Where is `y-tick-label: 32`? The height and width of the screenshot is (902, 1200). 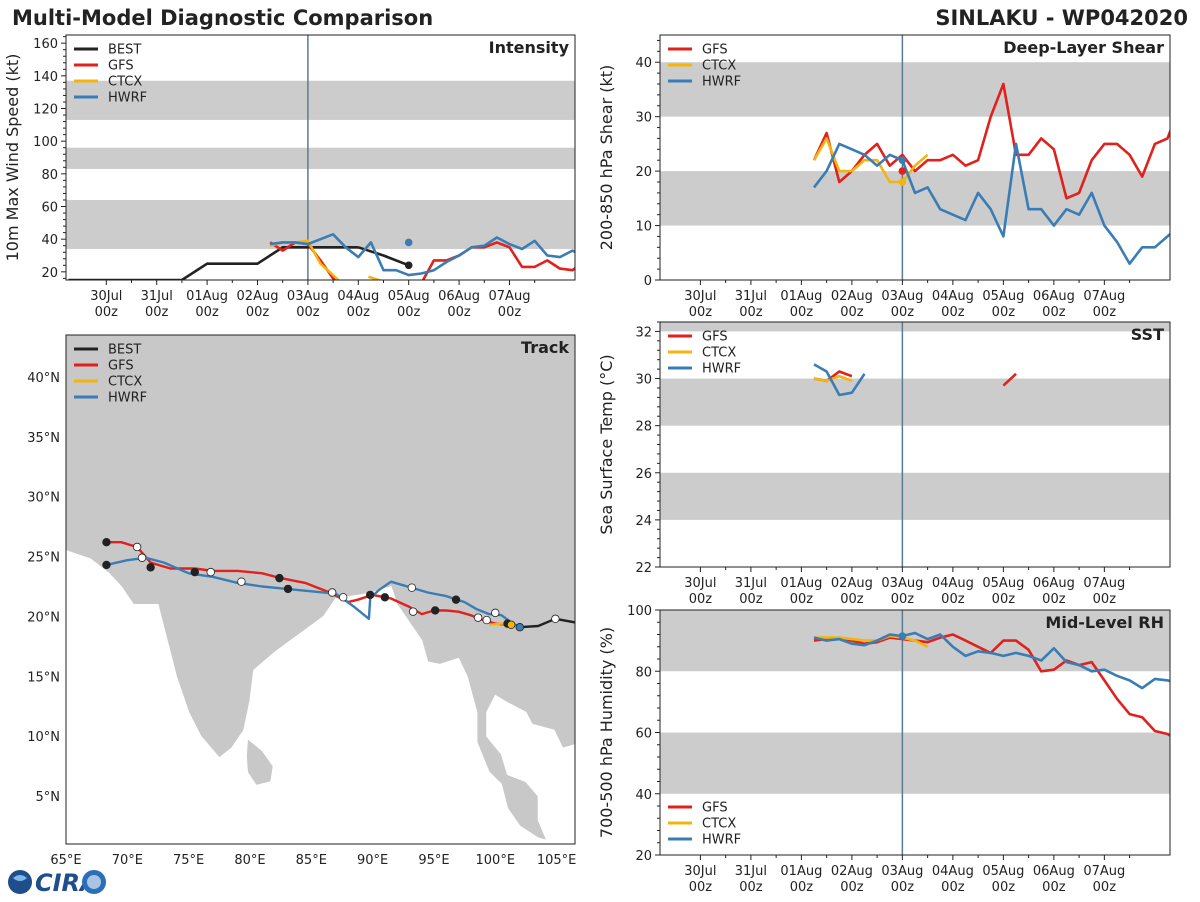
y-tick-label: 32 is located at coordinates (643, 332).